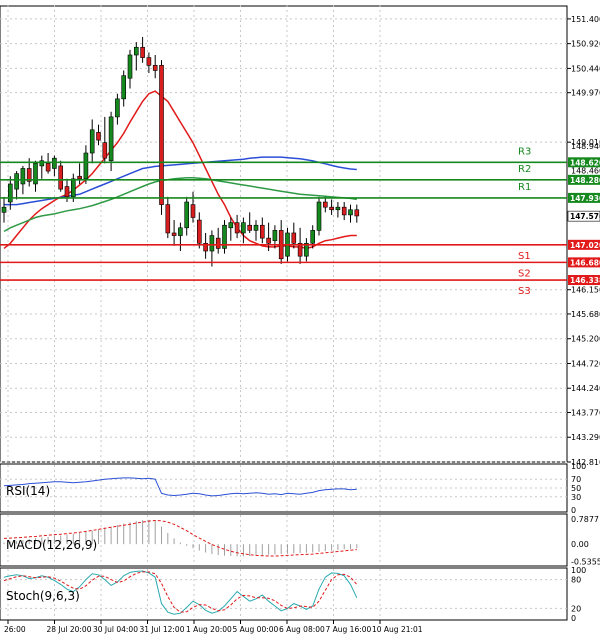 The width and height of the screenshot is (600, 640). I want to click on time-tick-label: 26:00, so click(15, 629).